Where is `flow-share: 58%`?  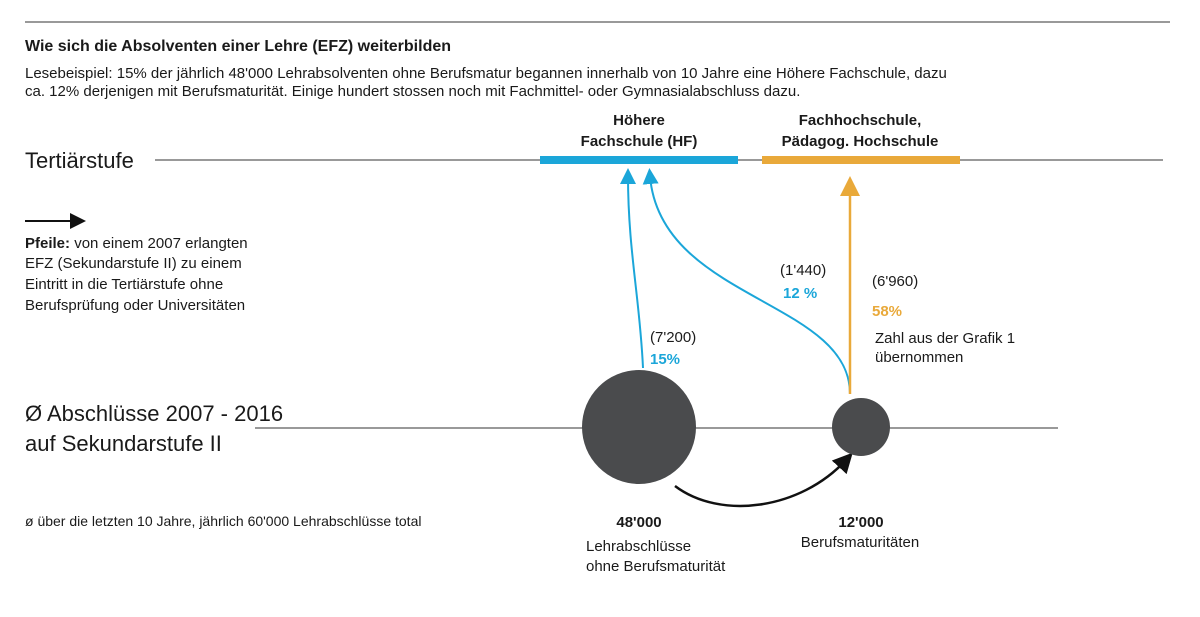 flow-share: 58% is located at coordinates (887, 311).